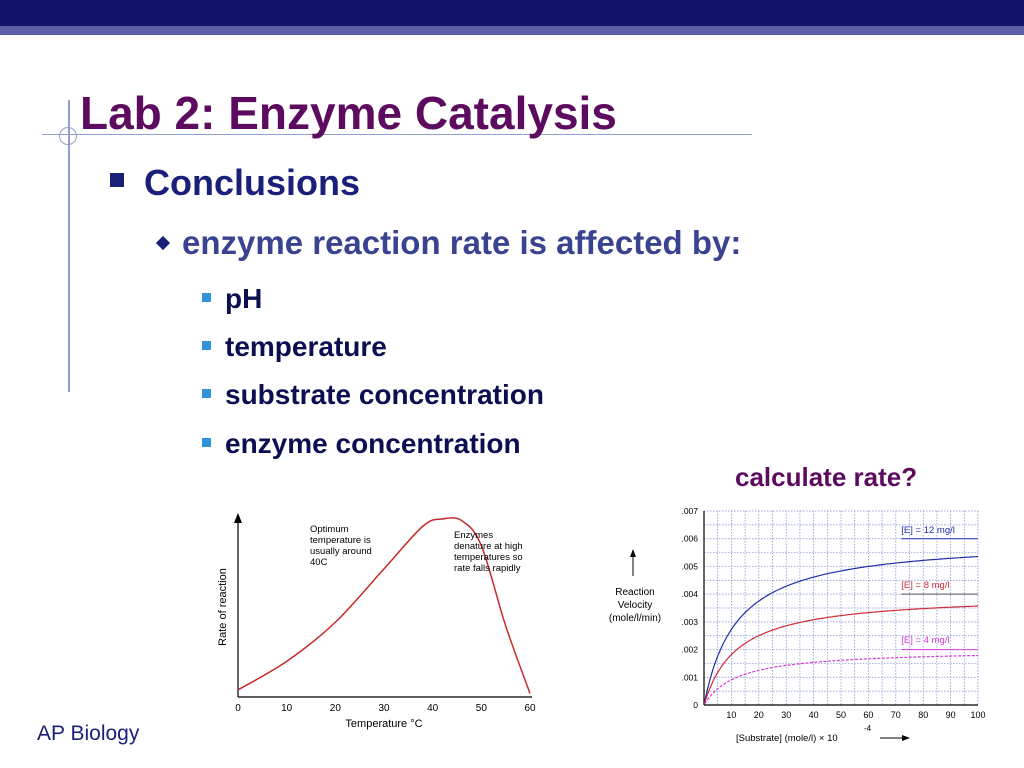  Describe the element at coordinates (512, 30) in the screenshot. I see `top-banner-stripe` at that location.